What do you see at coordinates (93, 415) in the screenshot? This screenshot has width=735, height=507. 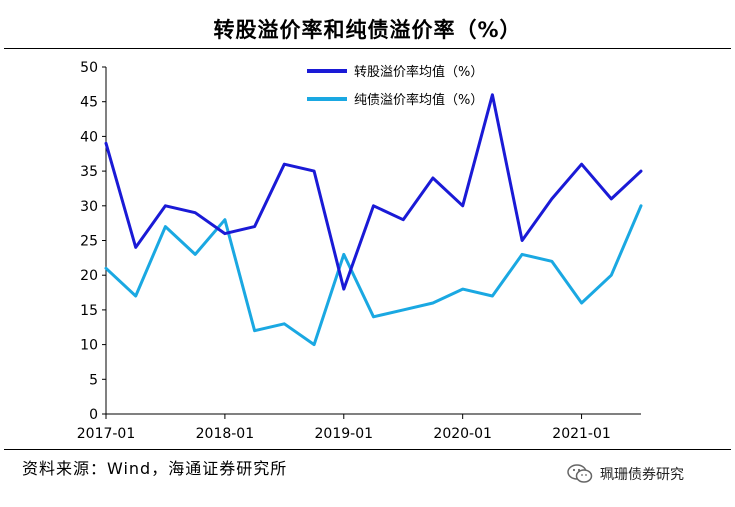 I see `y-tick-label: 0` at bounding box center [93, 415].